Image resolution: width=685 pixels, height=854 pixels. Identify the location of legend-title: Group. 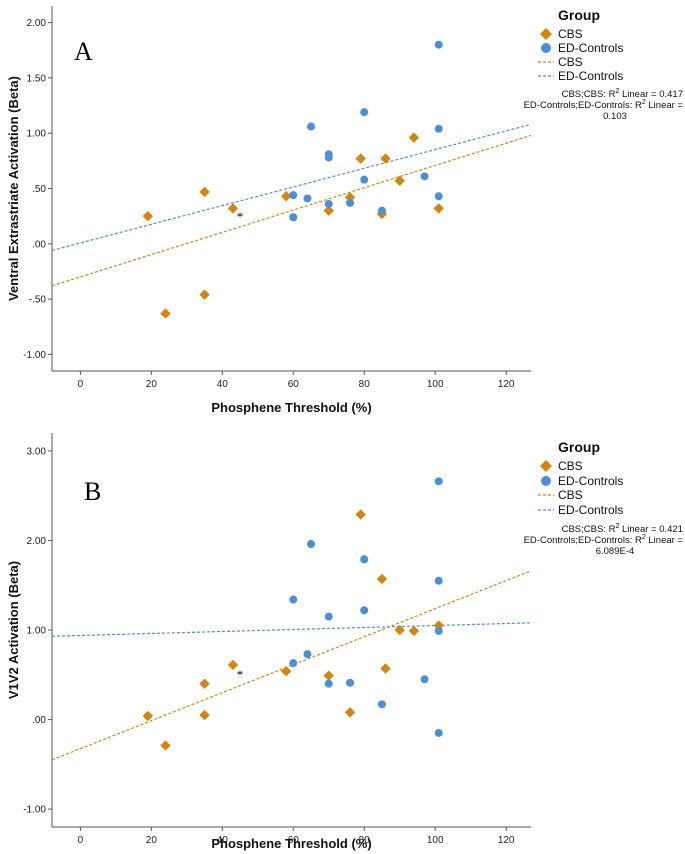
(579, 15).